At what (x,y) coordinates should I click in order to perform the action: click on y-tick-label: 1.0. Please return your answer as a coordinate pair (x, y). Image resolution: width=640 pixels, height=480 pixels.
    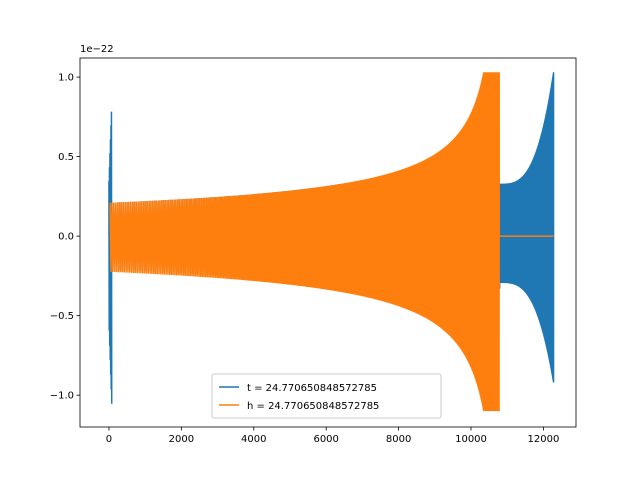
    Looking at the image, I should click on (66, 78).